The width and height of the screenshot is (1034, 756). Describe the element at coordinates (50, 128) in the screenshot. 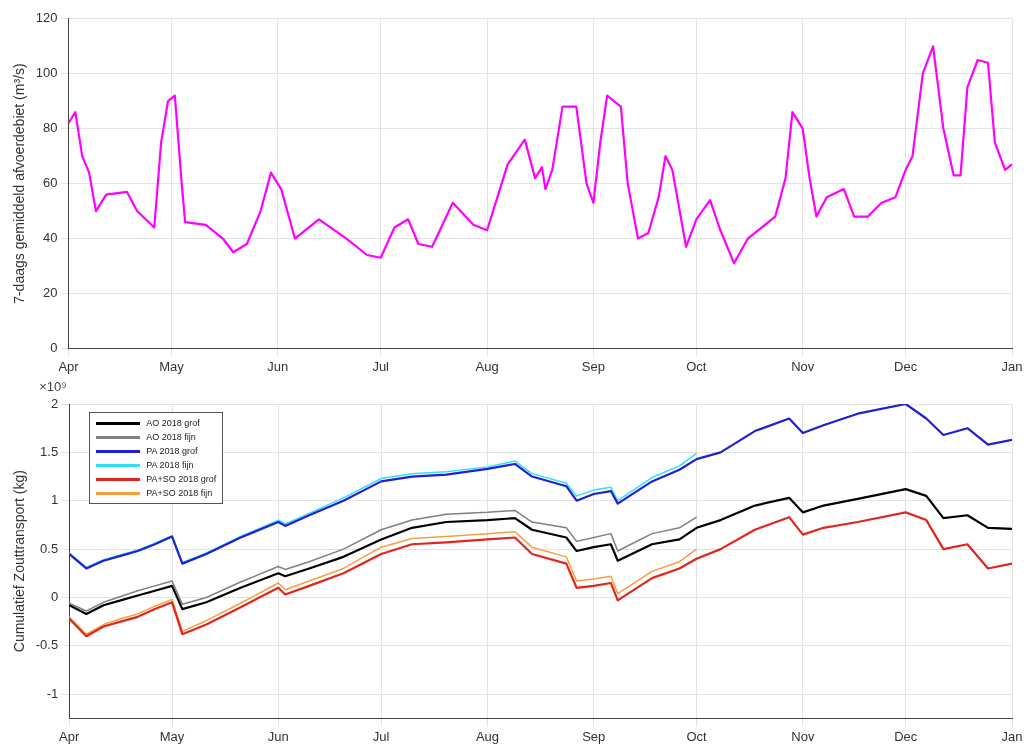

I see `y-tick-label: 80` at that location.